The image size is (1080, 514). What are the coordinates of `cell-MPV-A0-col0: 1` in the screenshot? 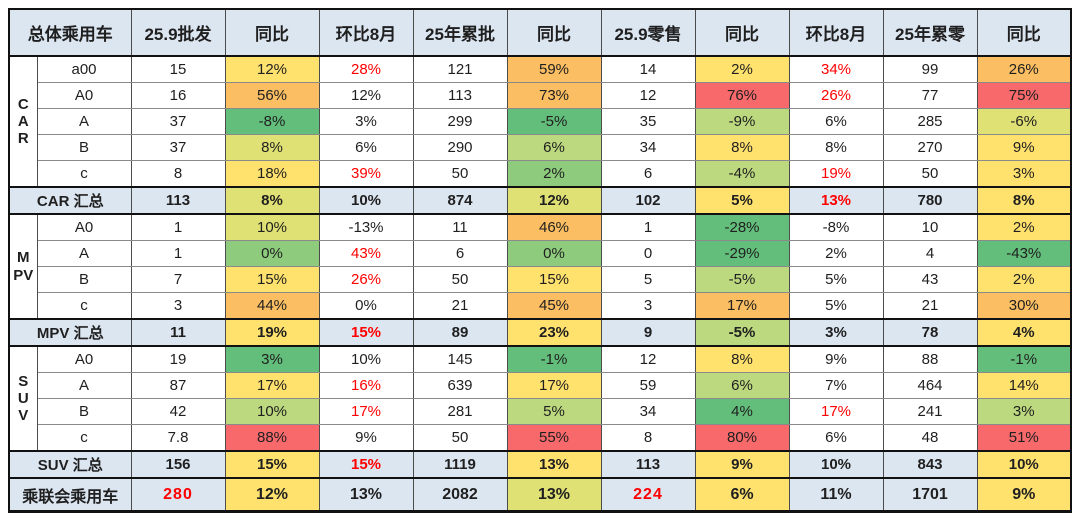 It's located at (178, 227).